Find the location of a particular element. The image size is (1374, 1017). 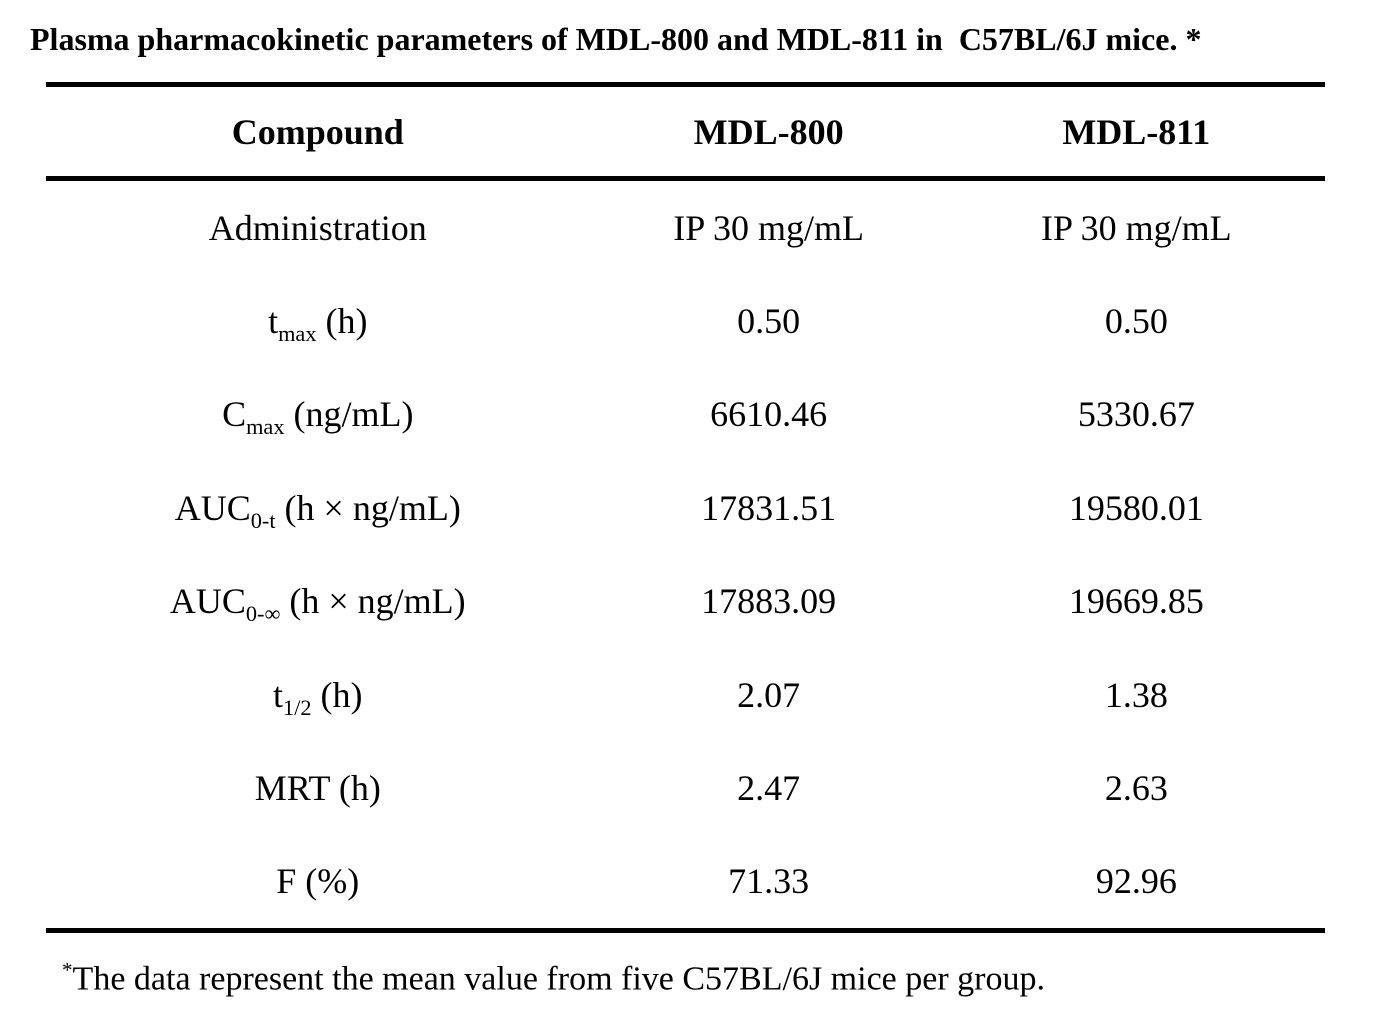

param-label-text: Administration is located at coordinates (317, 227).